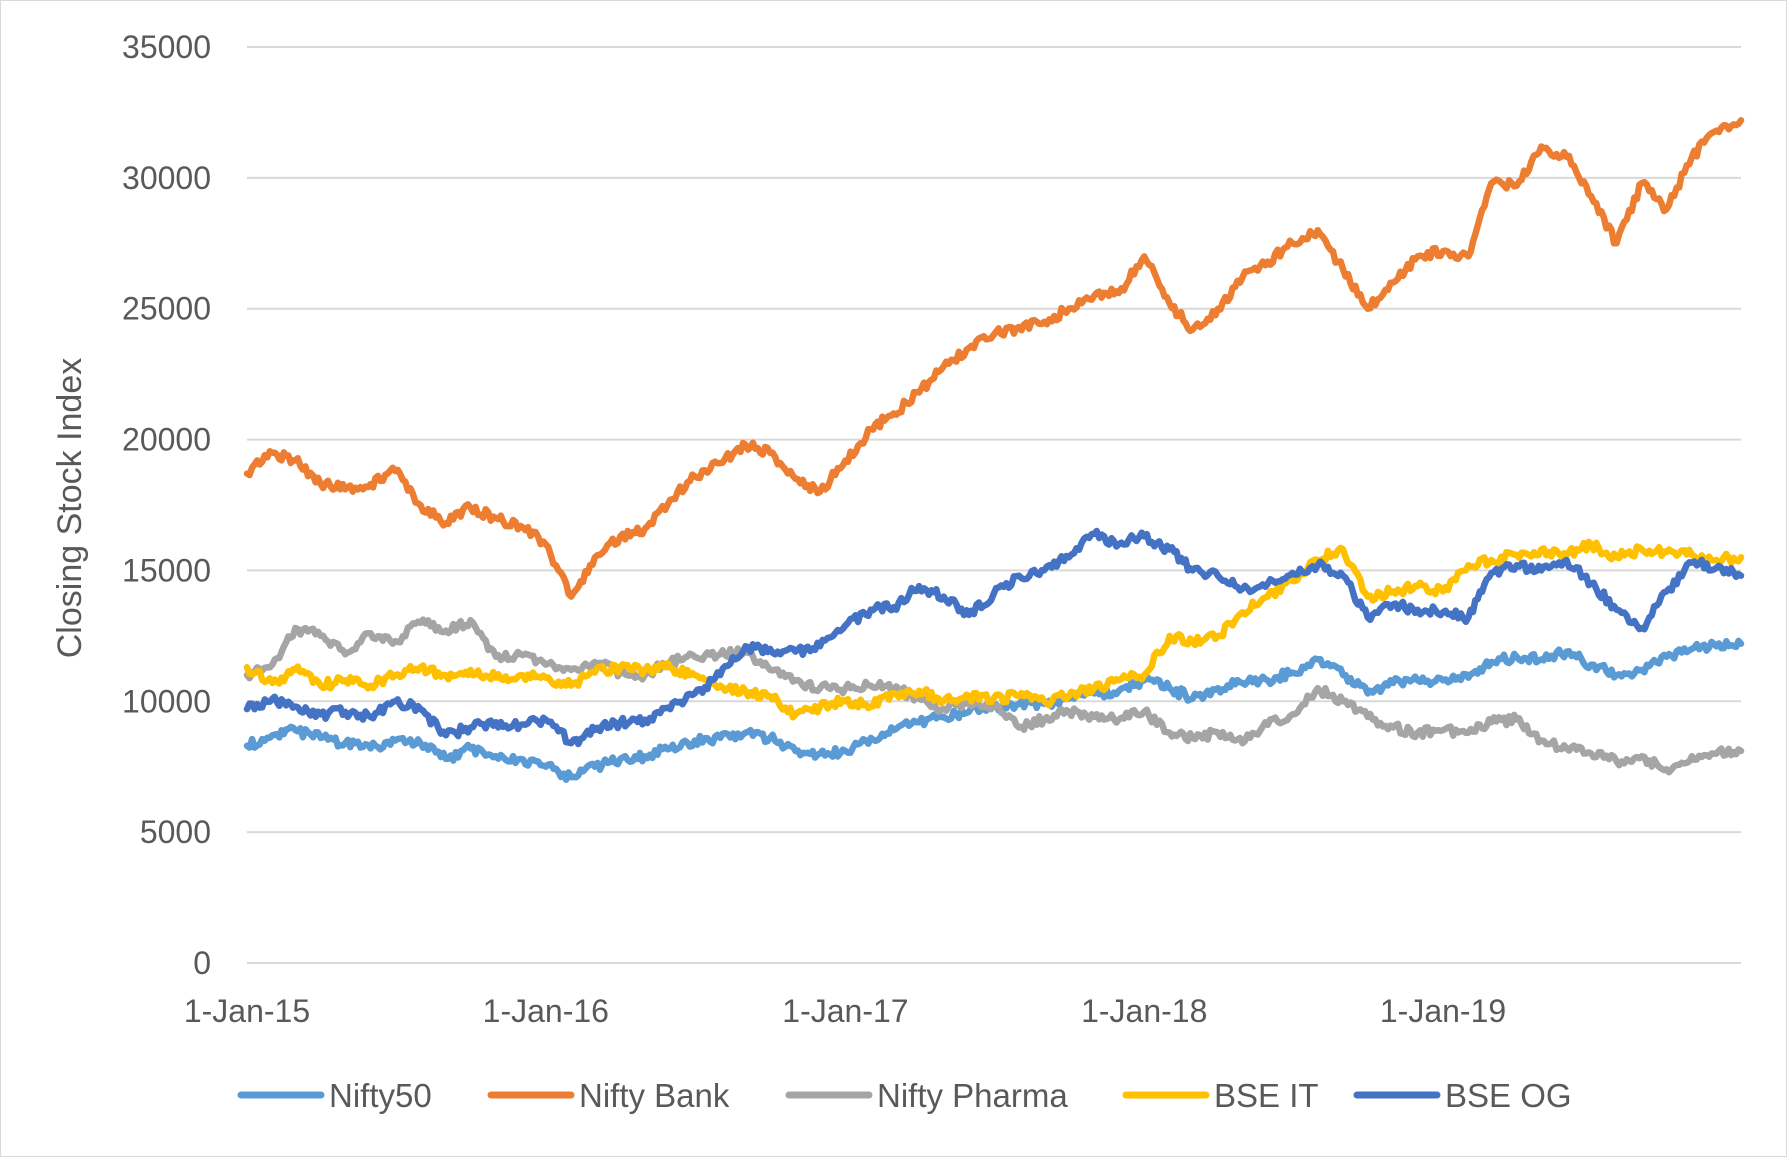  Describe the element at coordinates (166, 440) in the screenshot. I see `y-tick-label: 20000` at that location.